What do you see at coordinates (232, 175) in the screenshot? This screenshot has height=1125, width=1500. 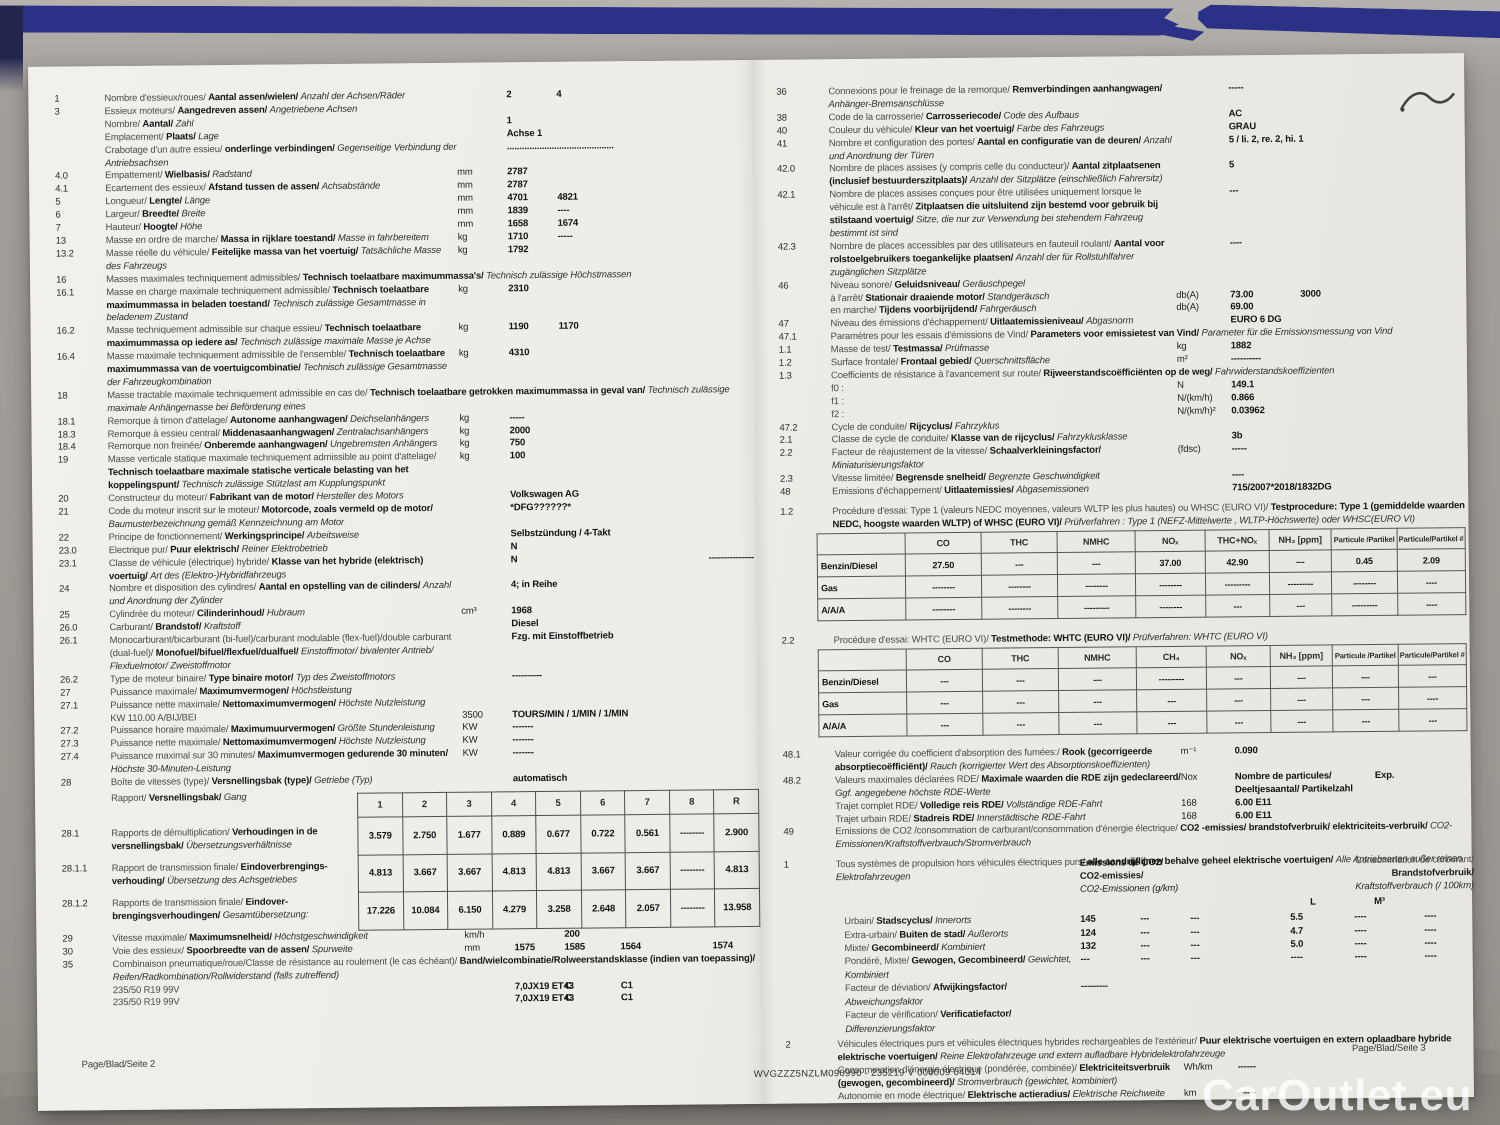 I see `label-german: Radstand` at bounding box center [232, 175].